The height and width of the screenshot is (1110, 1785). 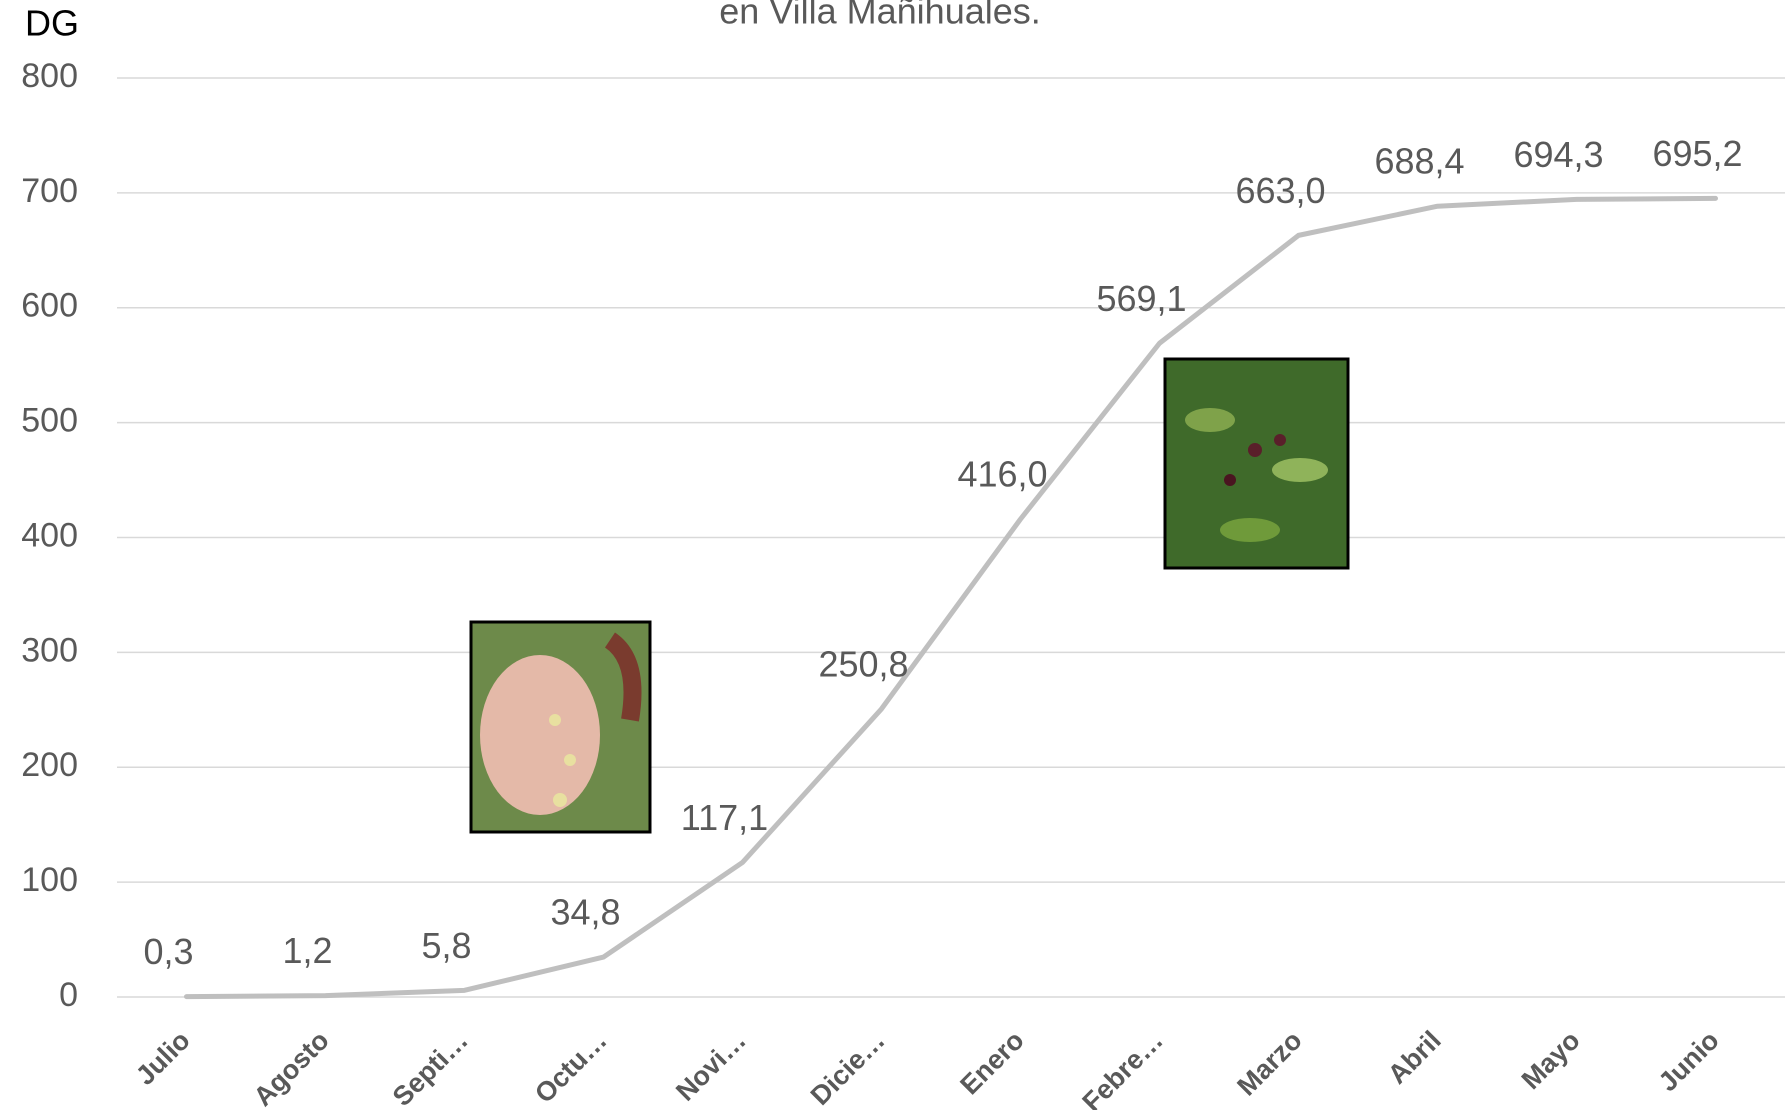 What do you see at coordinates (1551, 1060) in the screenshot?
I see `x-tick-label: Mayo` at bounding box center [1551, 1060].